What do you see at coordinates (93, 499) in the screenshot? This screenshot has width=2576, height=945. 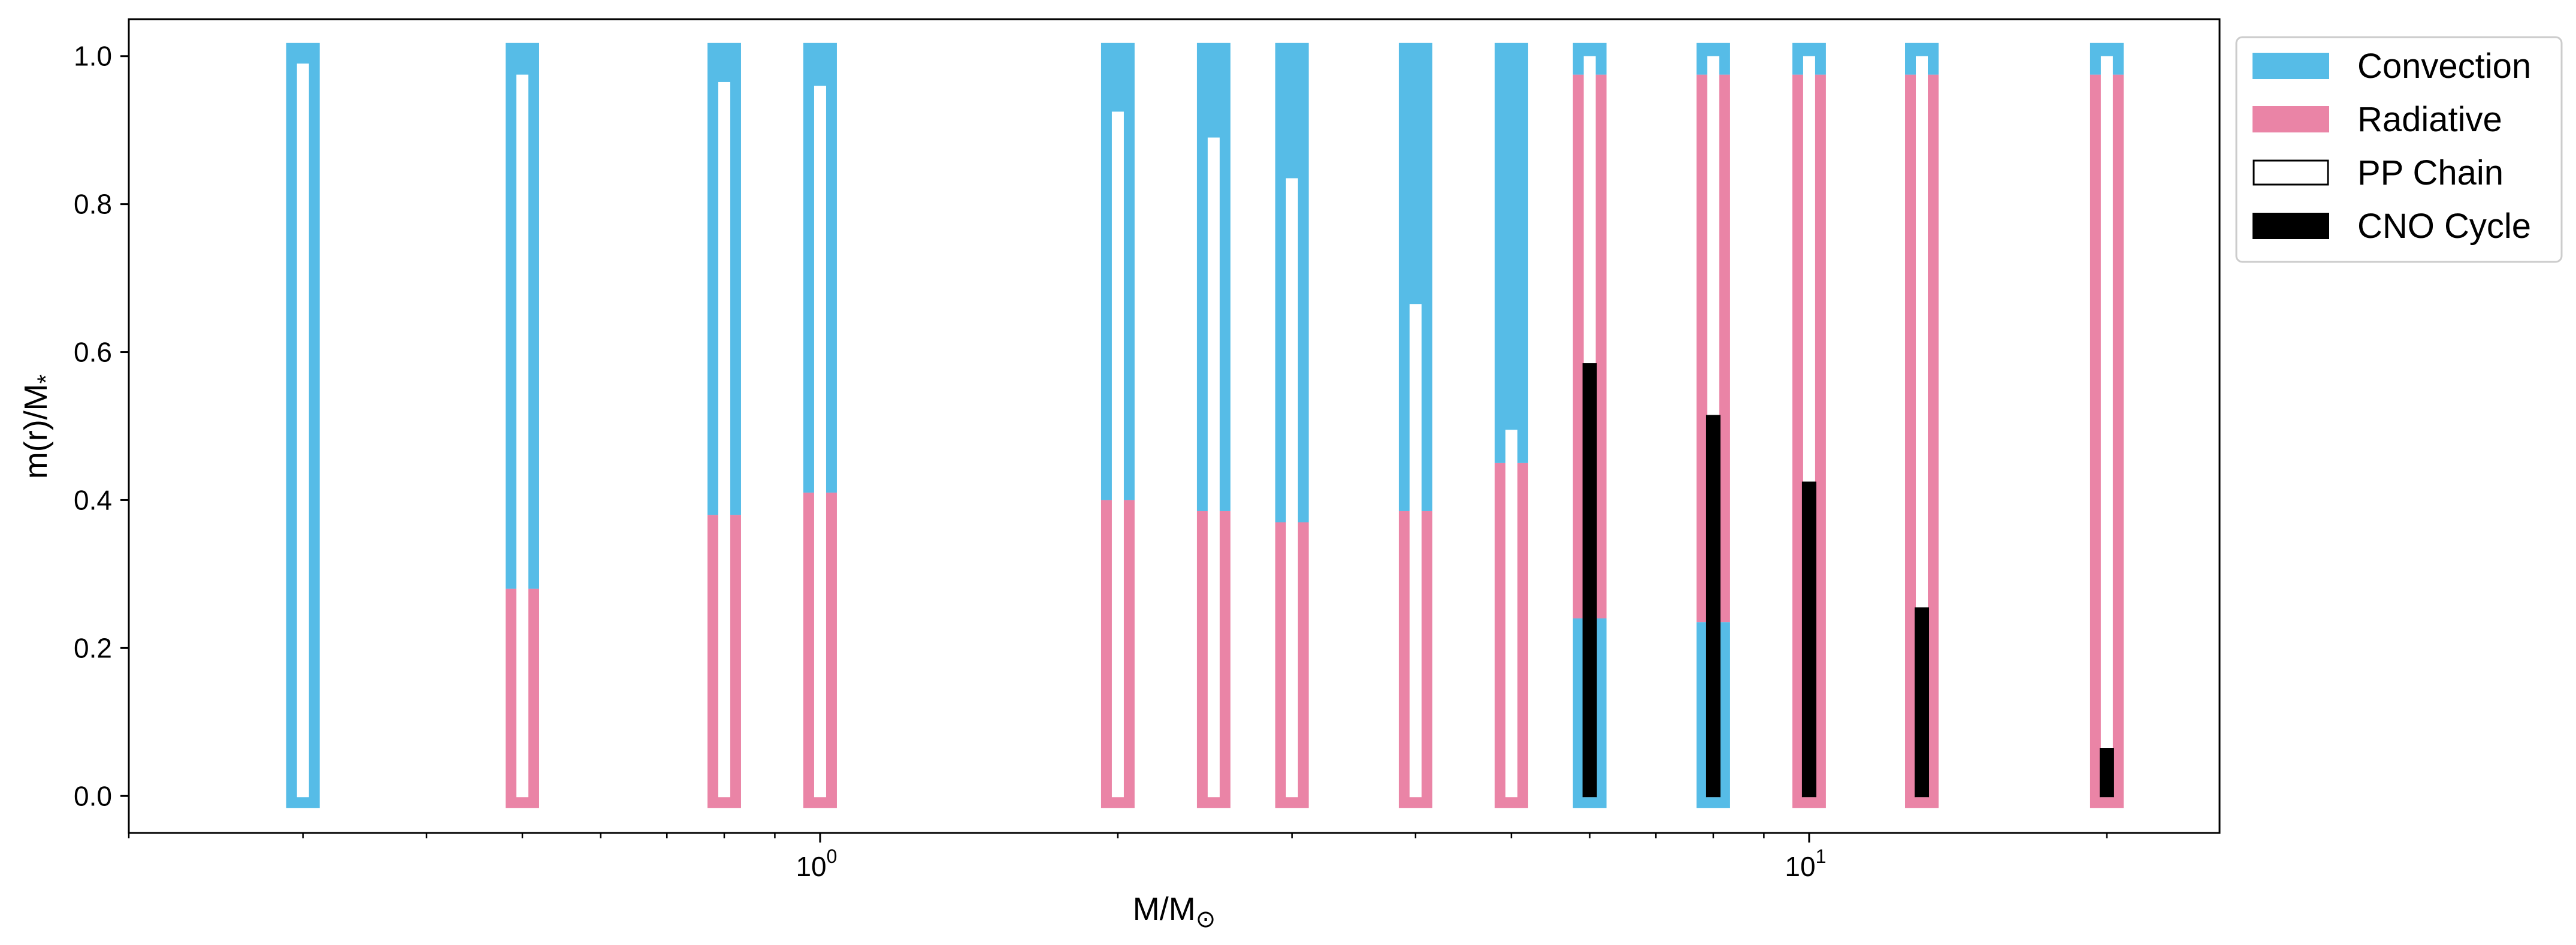 I see `y-tick-label: 0.4` at bounding box center [93, 499].